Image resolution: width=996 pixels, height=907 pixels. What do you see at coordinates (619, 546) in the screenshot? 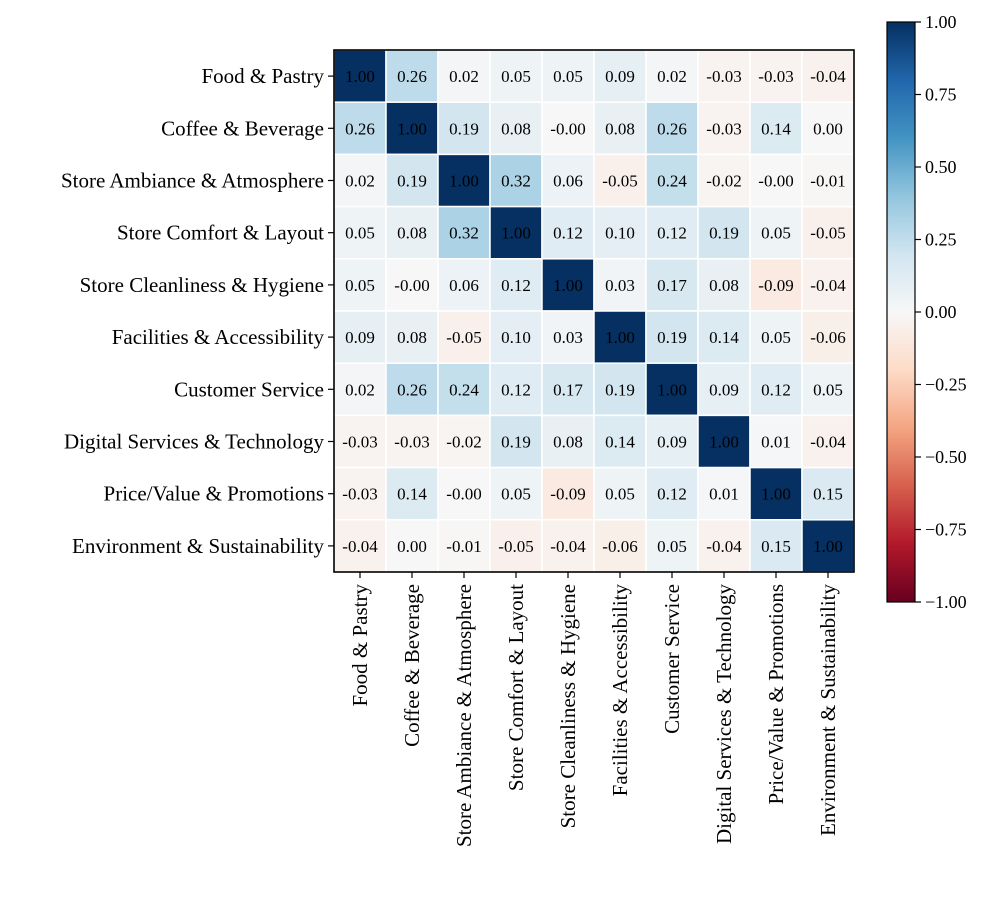
I see `cell-value-label: -0.06` at bounding box center [619, 546].